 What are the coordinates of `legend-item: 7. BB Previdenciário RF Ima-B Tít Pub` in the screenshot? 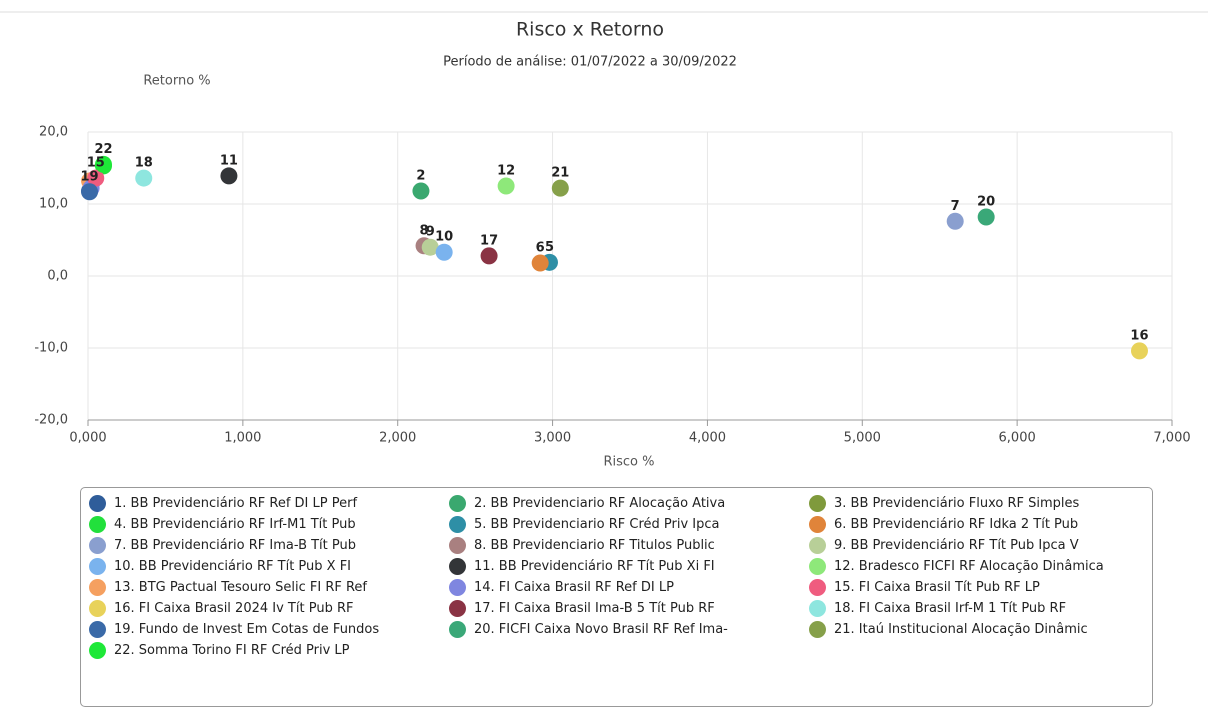 It's located at (269, 546).